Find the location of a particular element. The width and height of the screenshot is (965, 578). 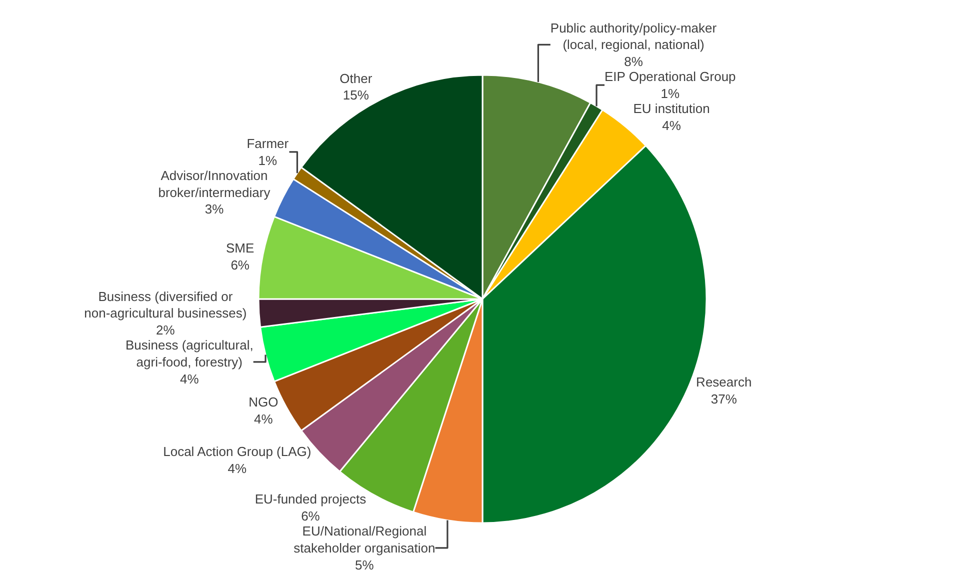

slice-label: Business (agricultural, agri-food, forestry) is located at coordinates (189, 354).